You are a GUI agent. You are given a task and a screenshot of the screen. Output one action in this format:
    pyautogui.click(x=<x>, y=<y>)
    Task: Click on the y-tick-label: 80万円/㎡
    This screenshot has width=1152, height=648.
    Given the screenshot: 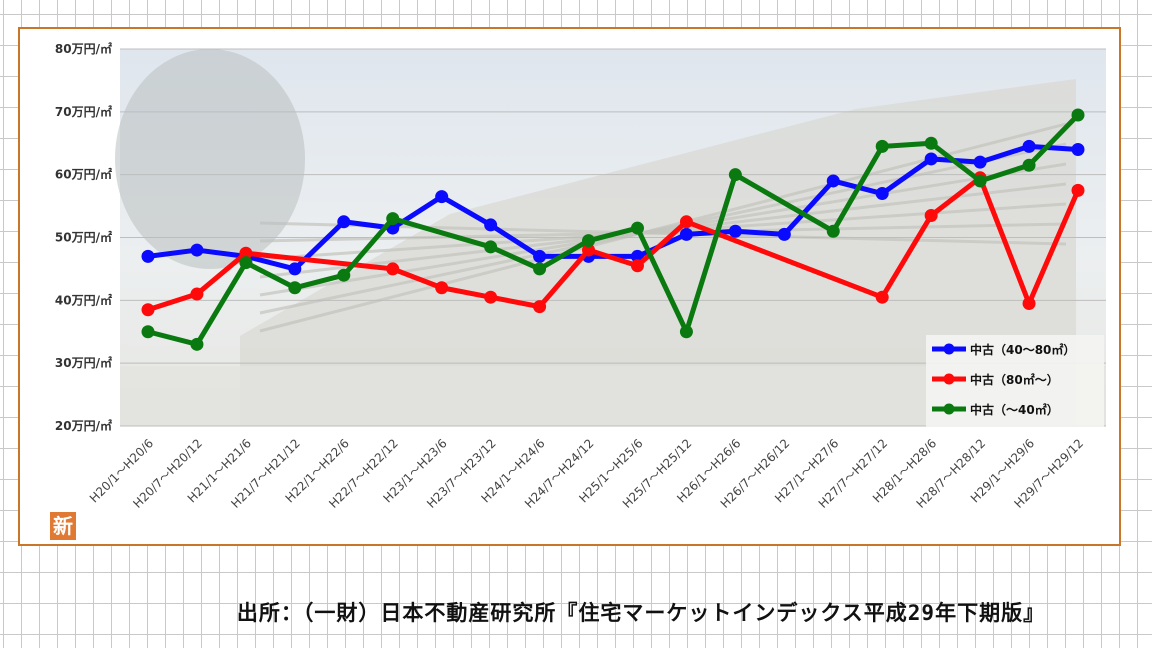 What is the action you would take?
    pyautogui.click(x=83, y=48)
    